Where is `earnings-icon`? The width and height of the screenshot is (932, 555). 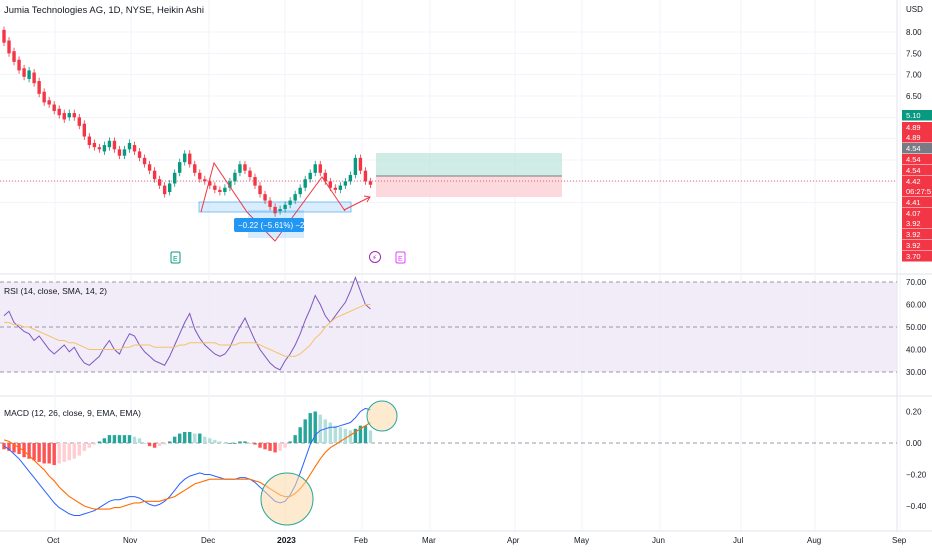
earnings-icon is located at coordinates (175, 257).